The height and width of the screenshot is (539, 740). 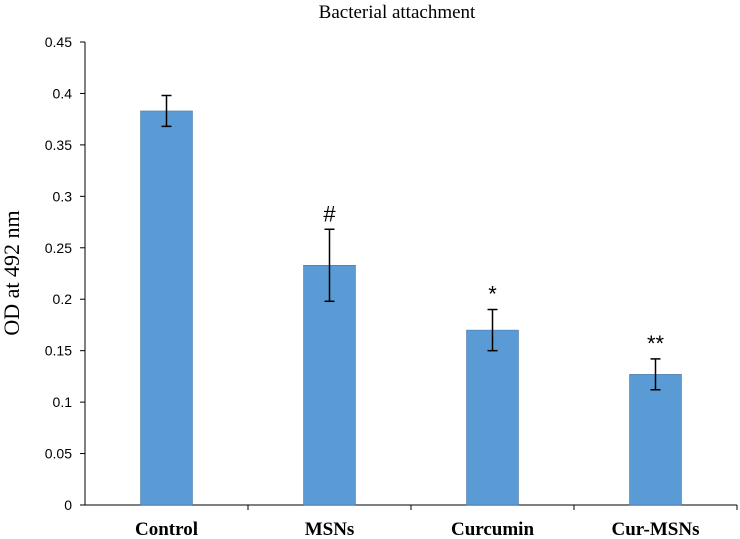 What do you see at coordinates (63, 93) in the screenshot?
I see `y-tick-label: 0.4` at bounding box center [63, 93].